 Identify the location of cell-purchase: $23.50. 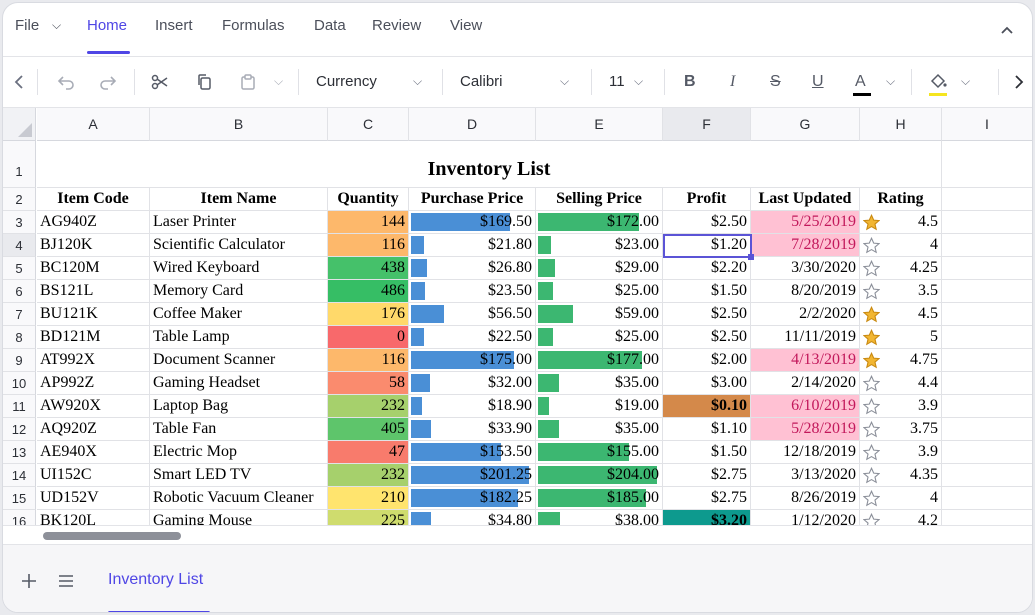
(472, 291).